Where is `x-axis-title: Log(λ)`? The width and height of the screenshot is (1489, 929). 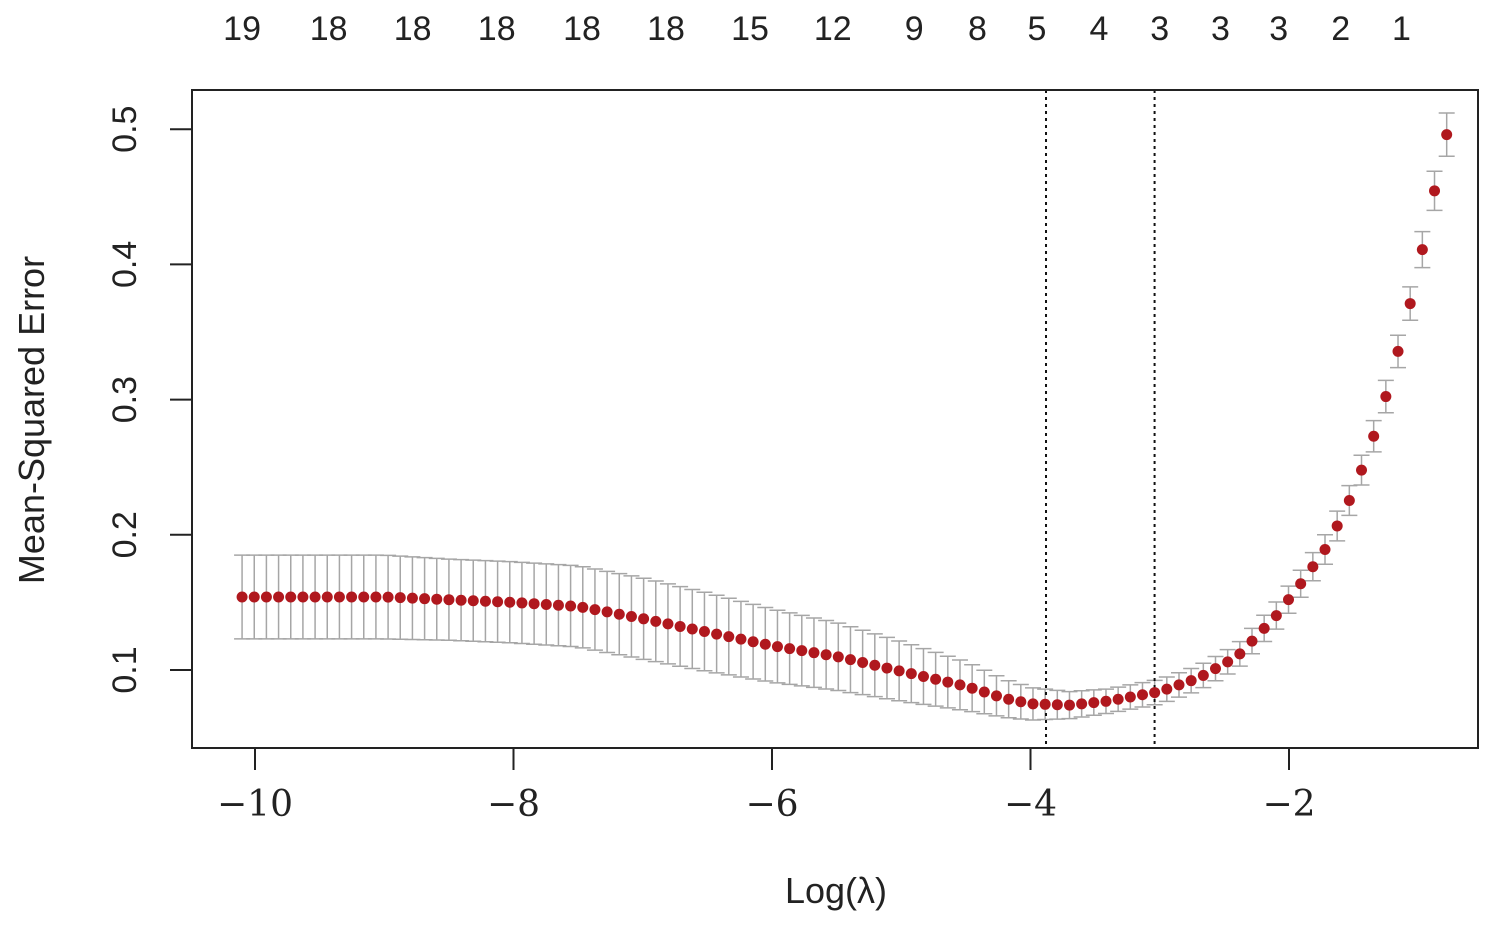 x-axis-title: Log(λ) is located at coordinates (836, 890).